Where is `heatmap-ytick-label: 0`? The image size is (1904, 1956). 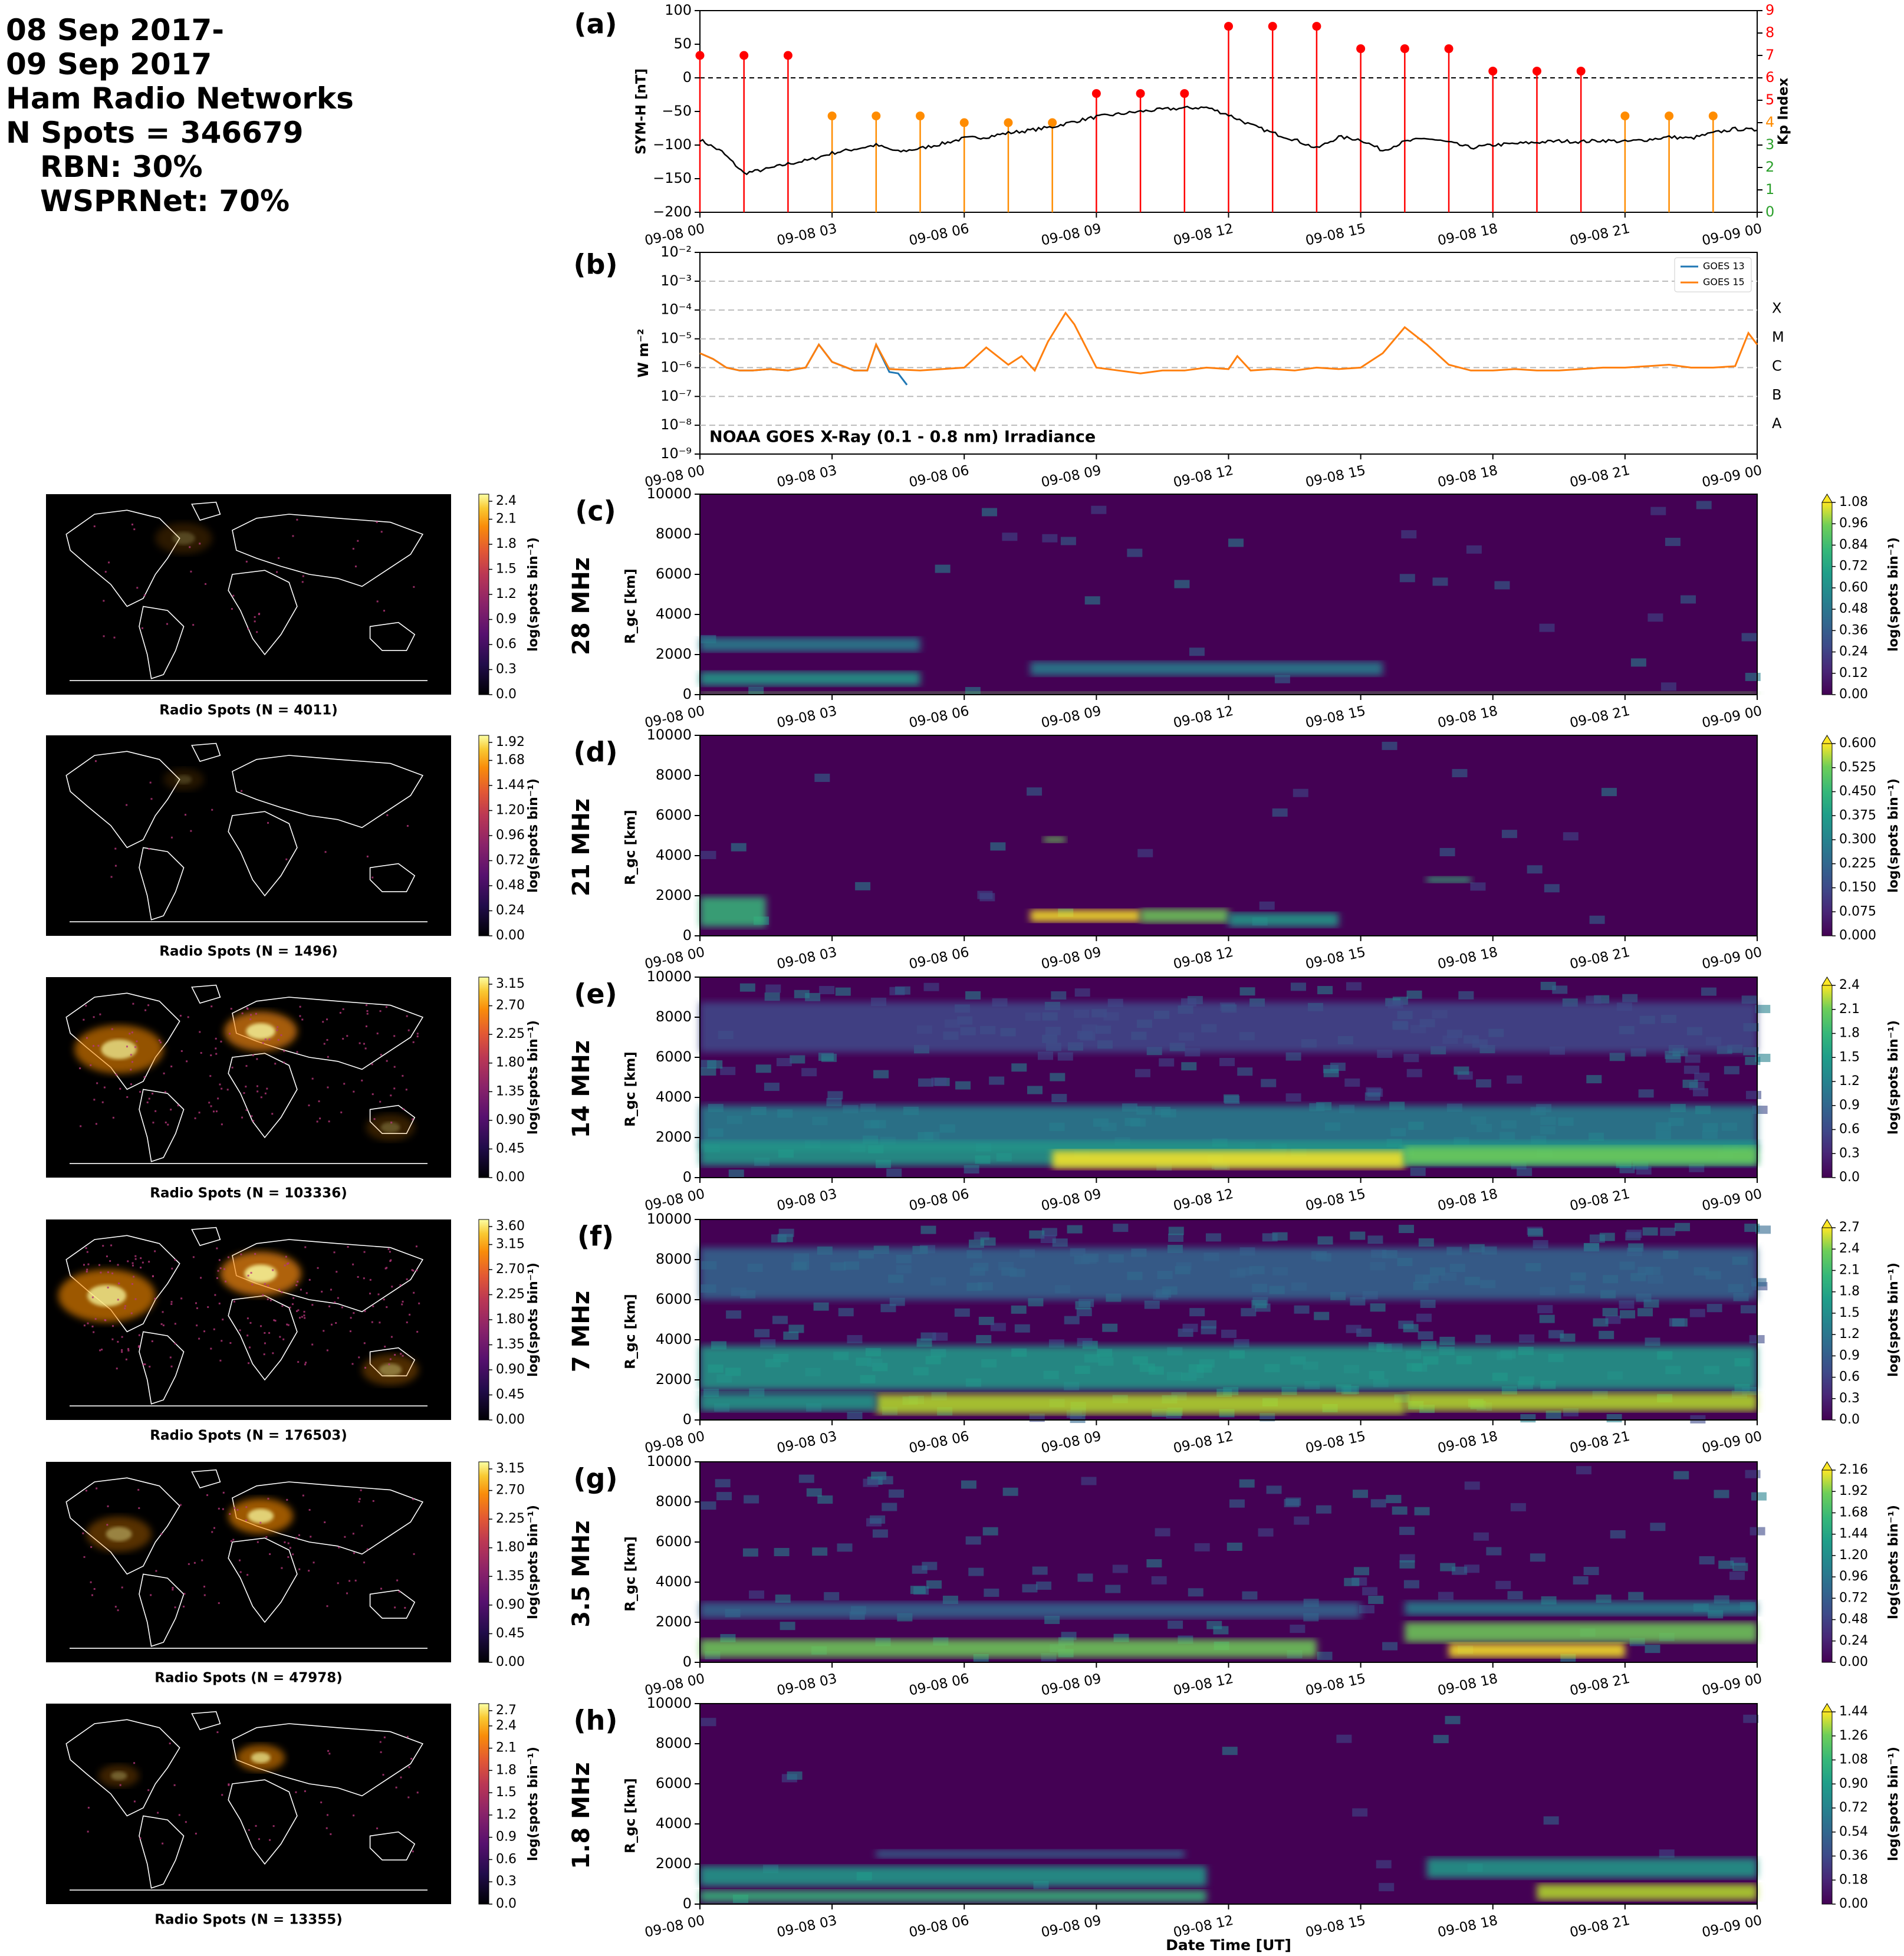 heatmap-ytick-label: 0 is located at coordinates (687, 936).